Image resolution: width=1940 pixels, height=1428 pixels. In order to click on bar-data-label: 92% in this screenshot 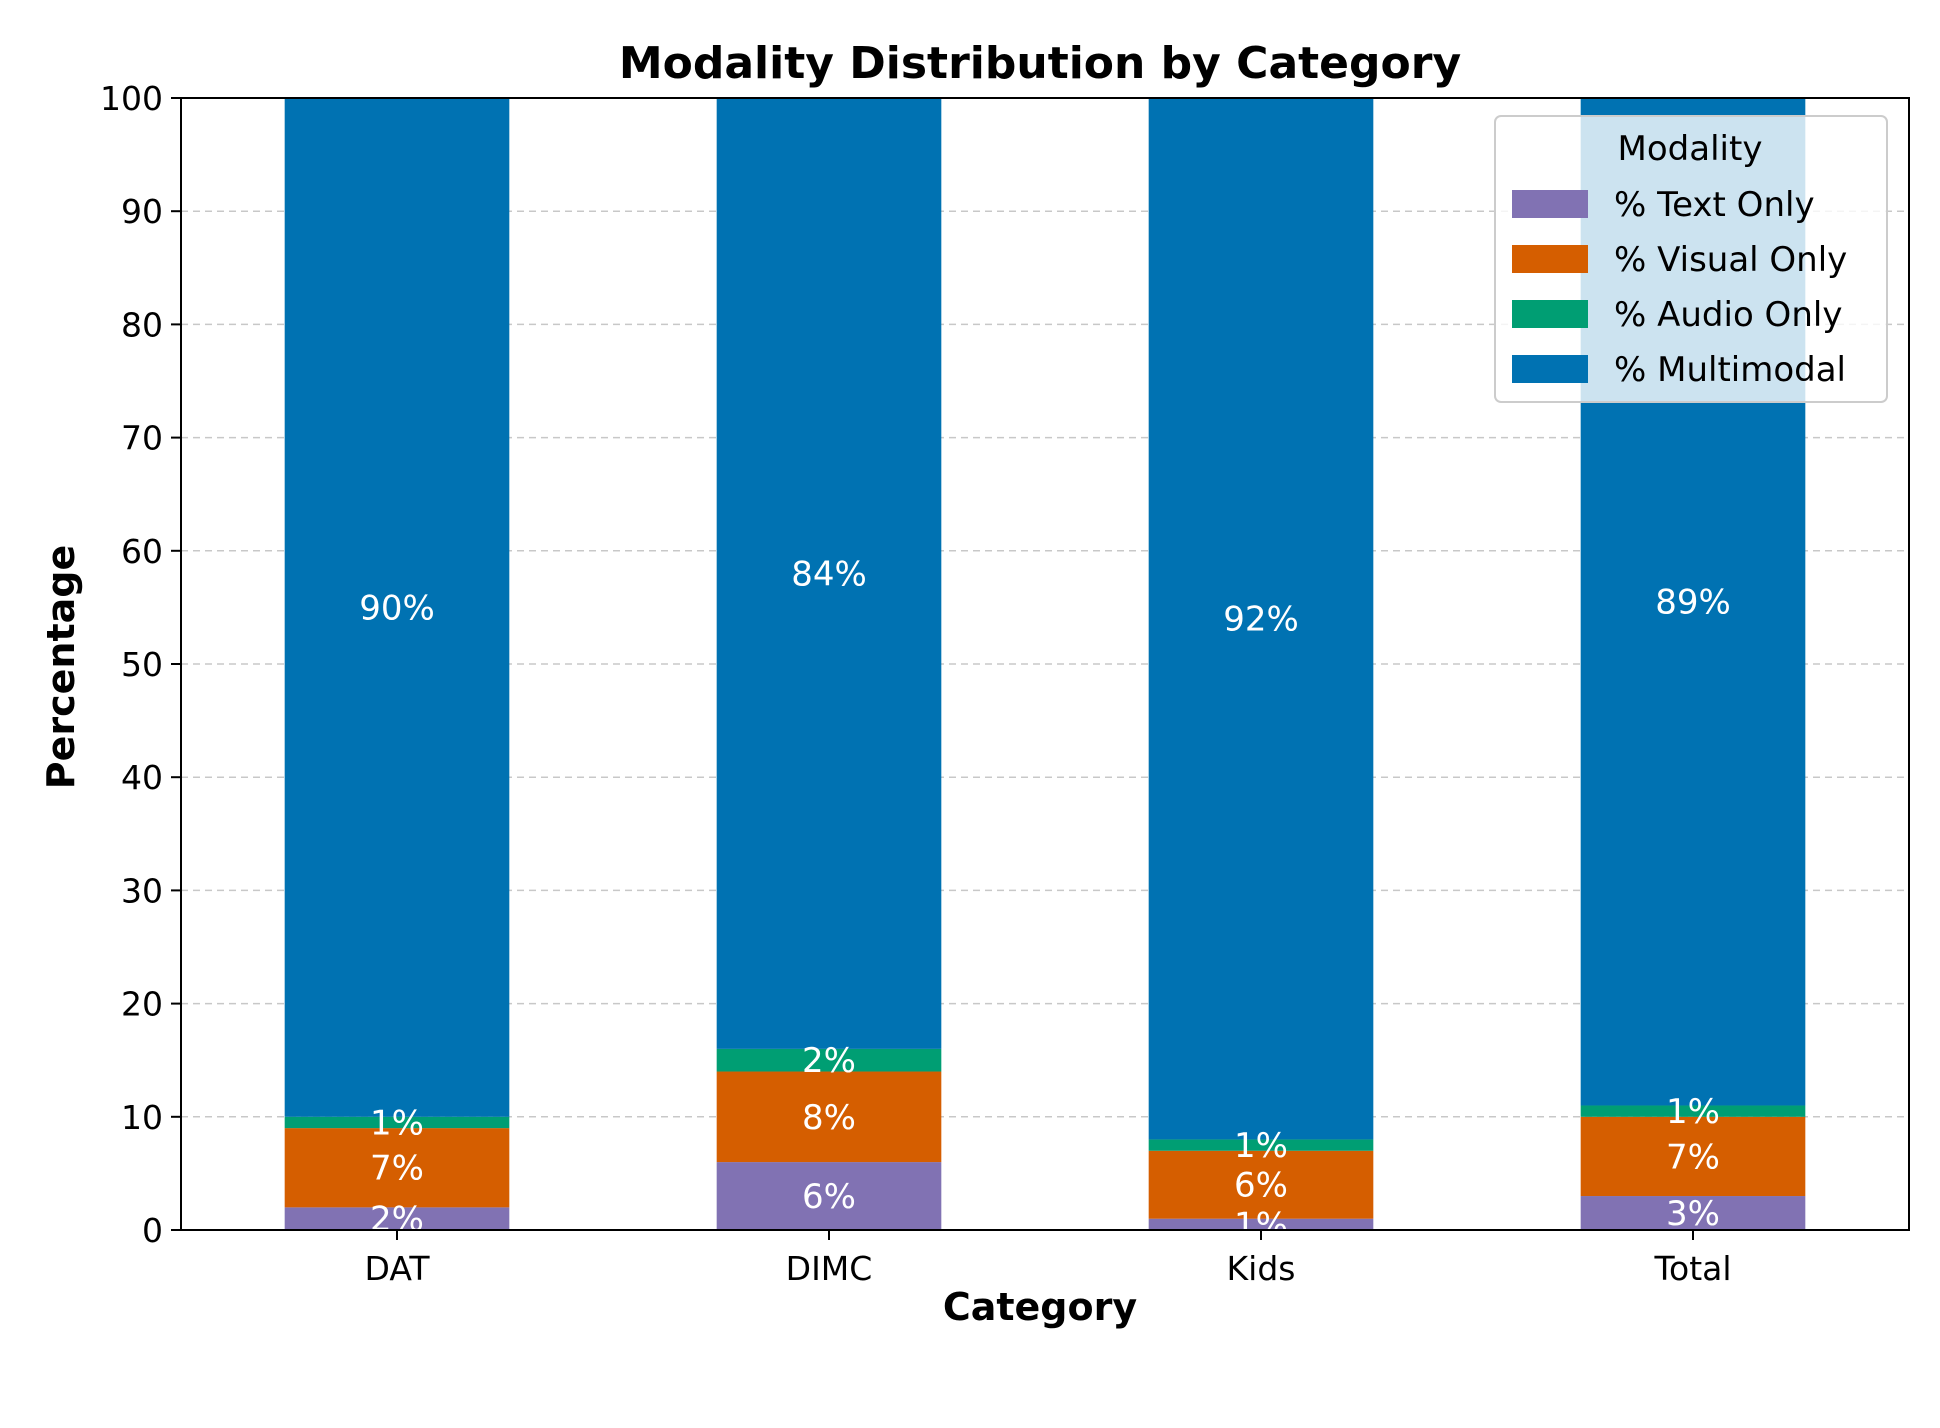, I will do `click(1261, 620)`.